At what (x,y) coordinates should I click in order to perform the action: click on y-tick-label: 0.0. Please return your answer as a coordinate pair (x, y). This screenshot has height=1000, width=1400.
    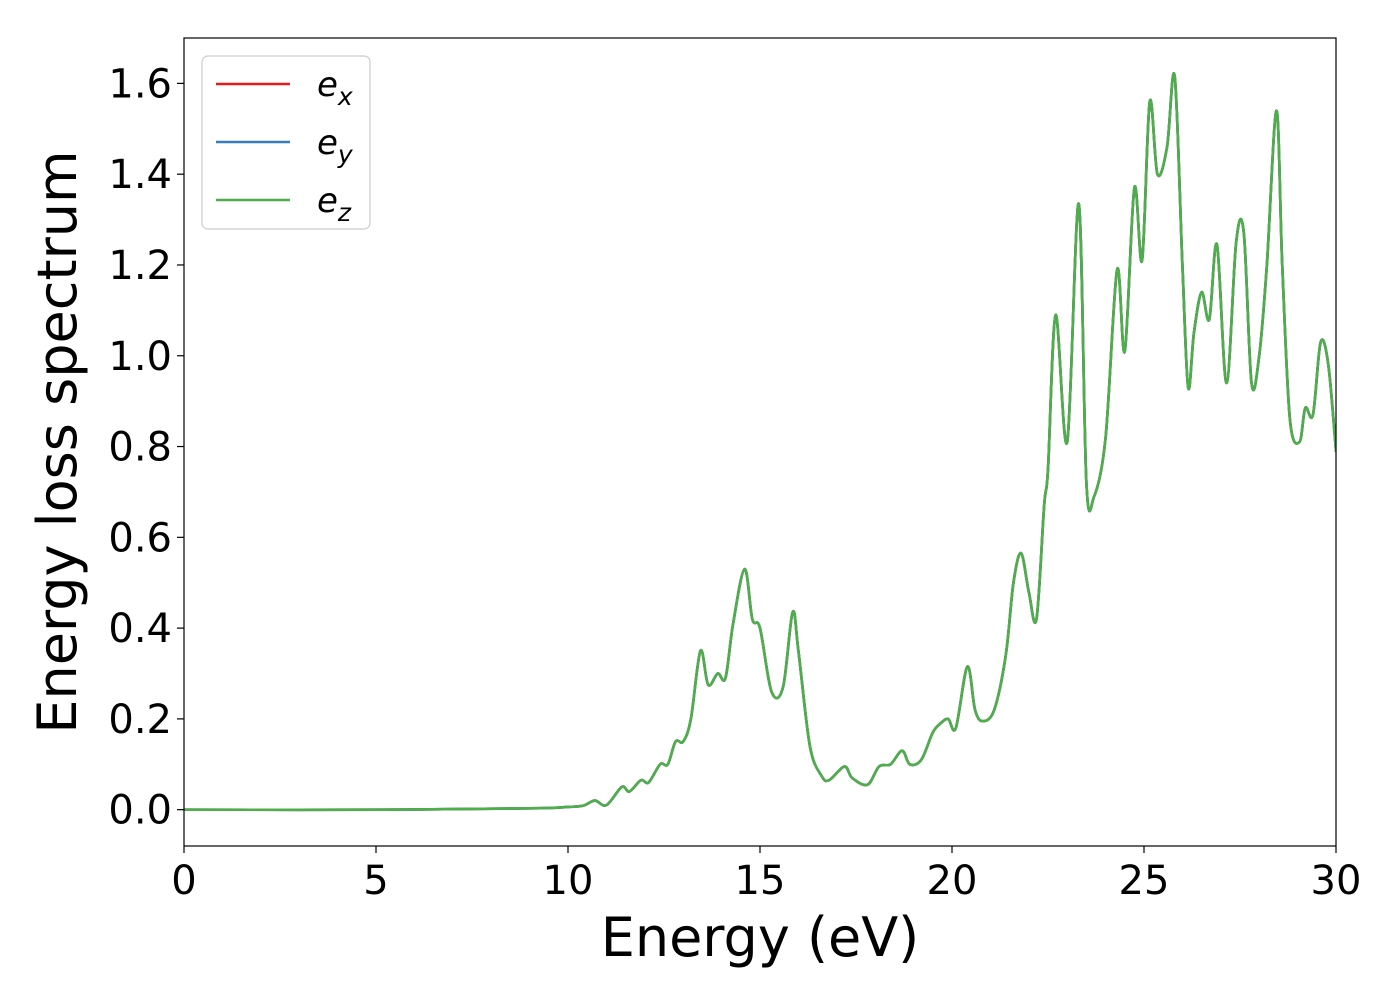
    Looking at the image, I should click on (140, 811).